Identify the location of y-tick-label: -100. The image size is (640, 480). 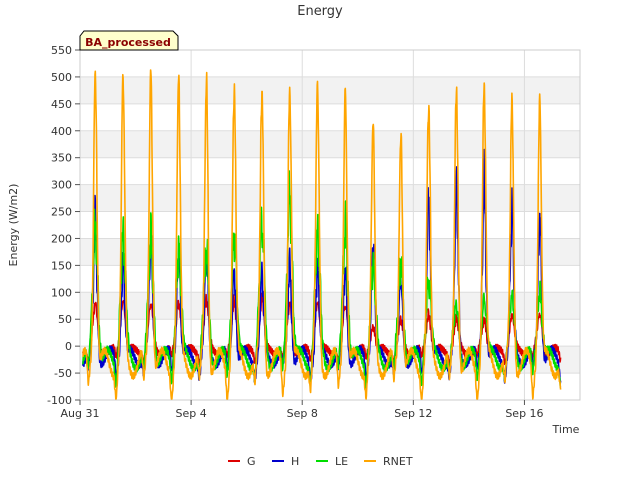
(59, 400).